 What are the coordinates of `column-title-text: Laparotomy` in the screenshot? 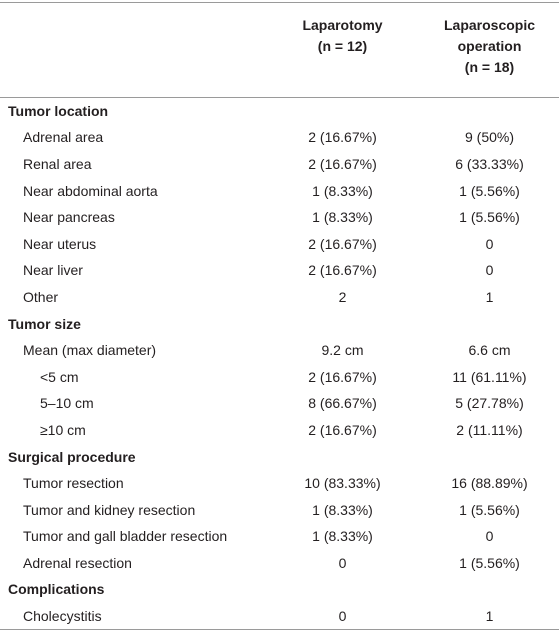 It's located at (342, 25).